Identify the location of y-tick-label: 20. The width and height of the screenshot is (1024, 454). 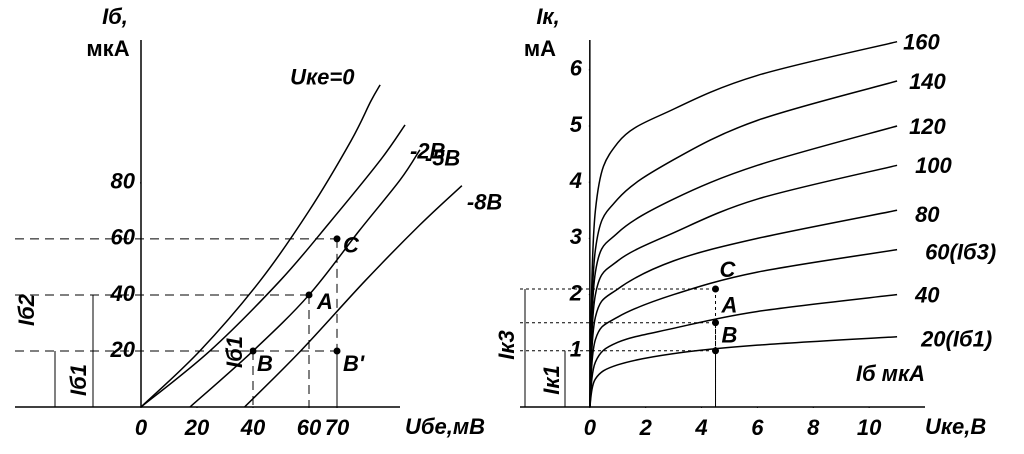
(123, 349).